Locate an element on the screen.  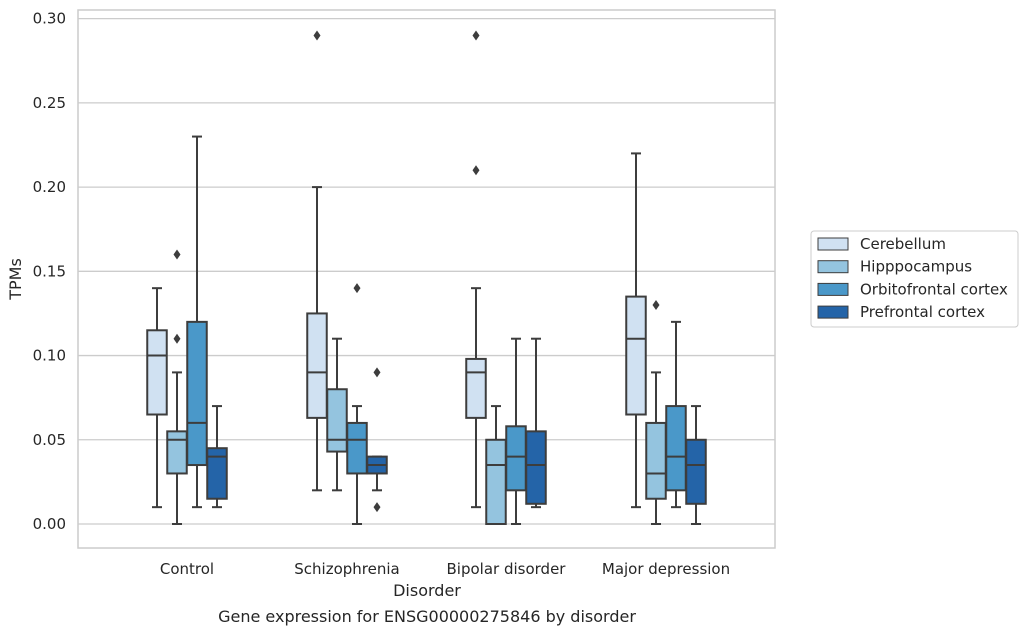
box-hipppocampus-major-depression is located at coordinates (656, 412).